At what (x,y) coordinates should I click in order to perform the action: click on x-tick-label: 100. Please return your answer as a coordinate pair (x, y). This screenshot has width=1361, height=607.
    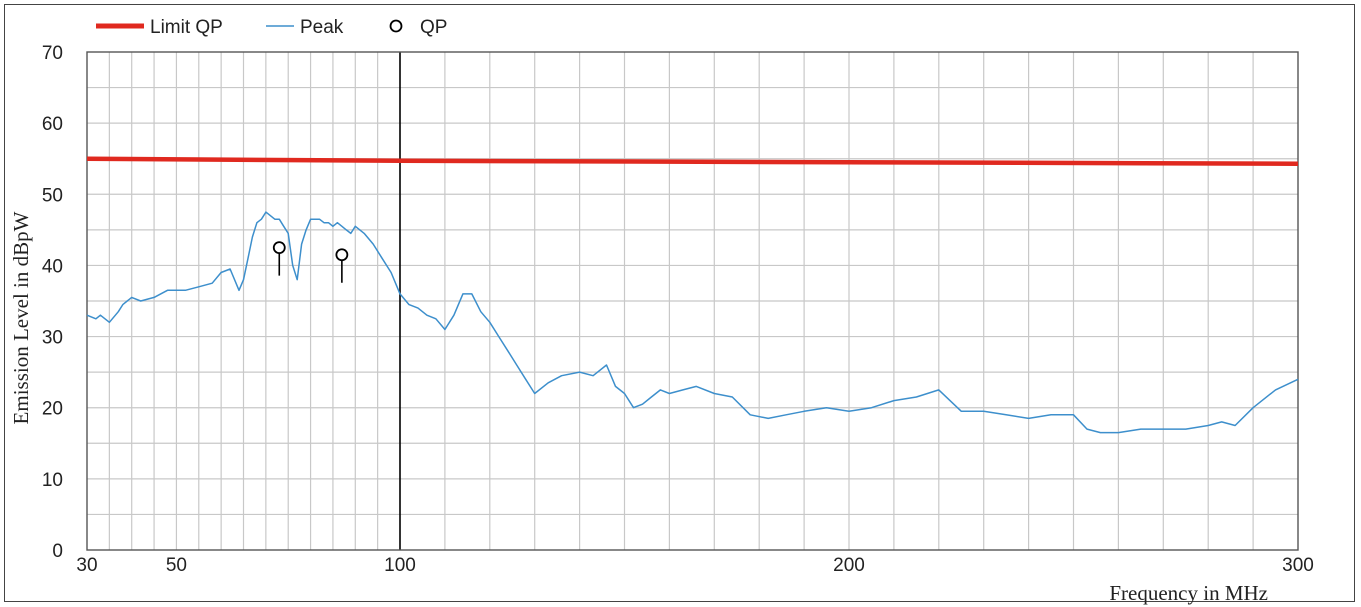
    Looking at the image, I should click on (400, 565).